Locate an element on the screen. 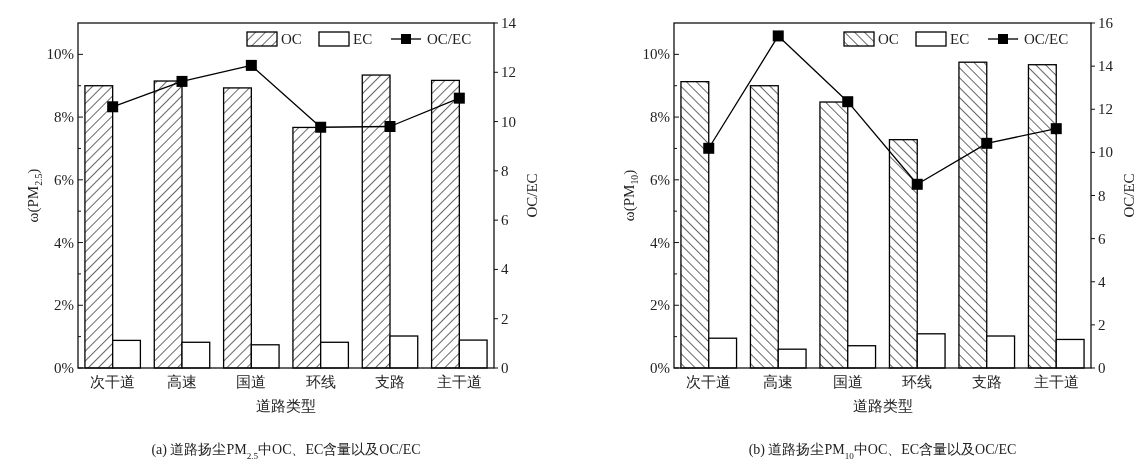 The width and height of the screenshot is (1139, 466). text: (a) 道路扬尘PM$_{2.5}$中OC、EC含量以及OC/EC is located at coordinates (286, 451).